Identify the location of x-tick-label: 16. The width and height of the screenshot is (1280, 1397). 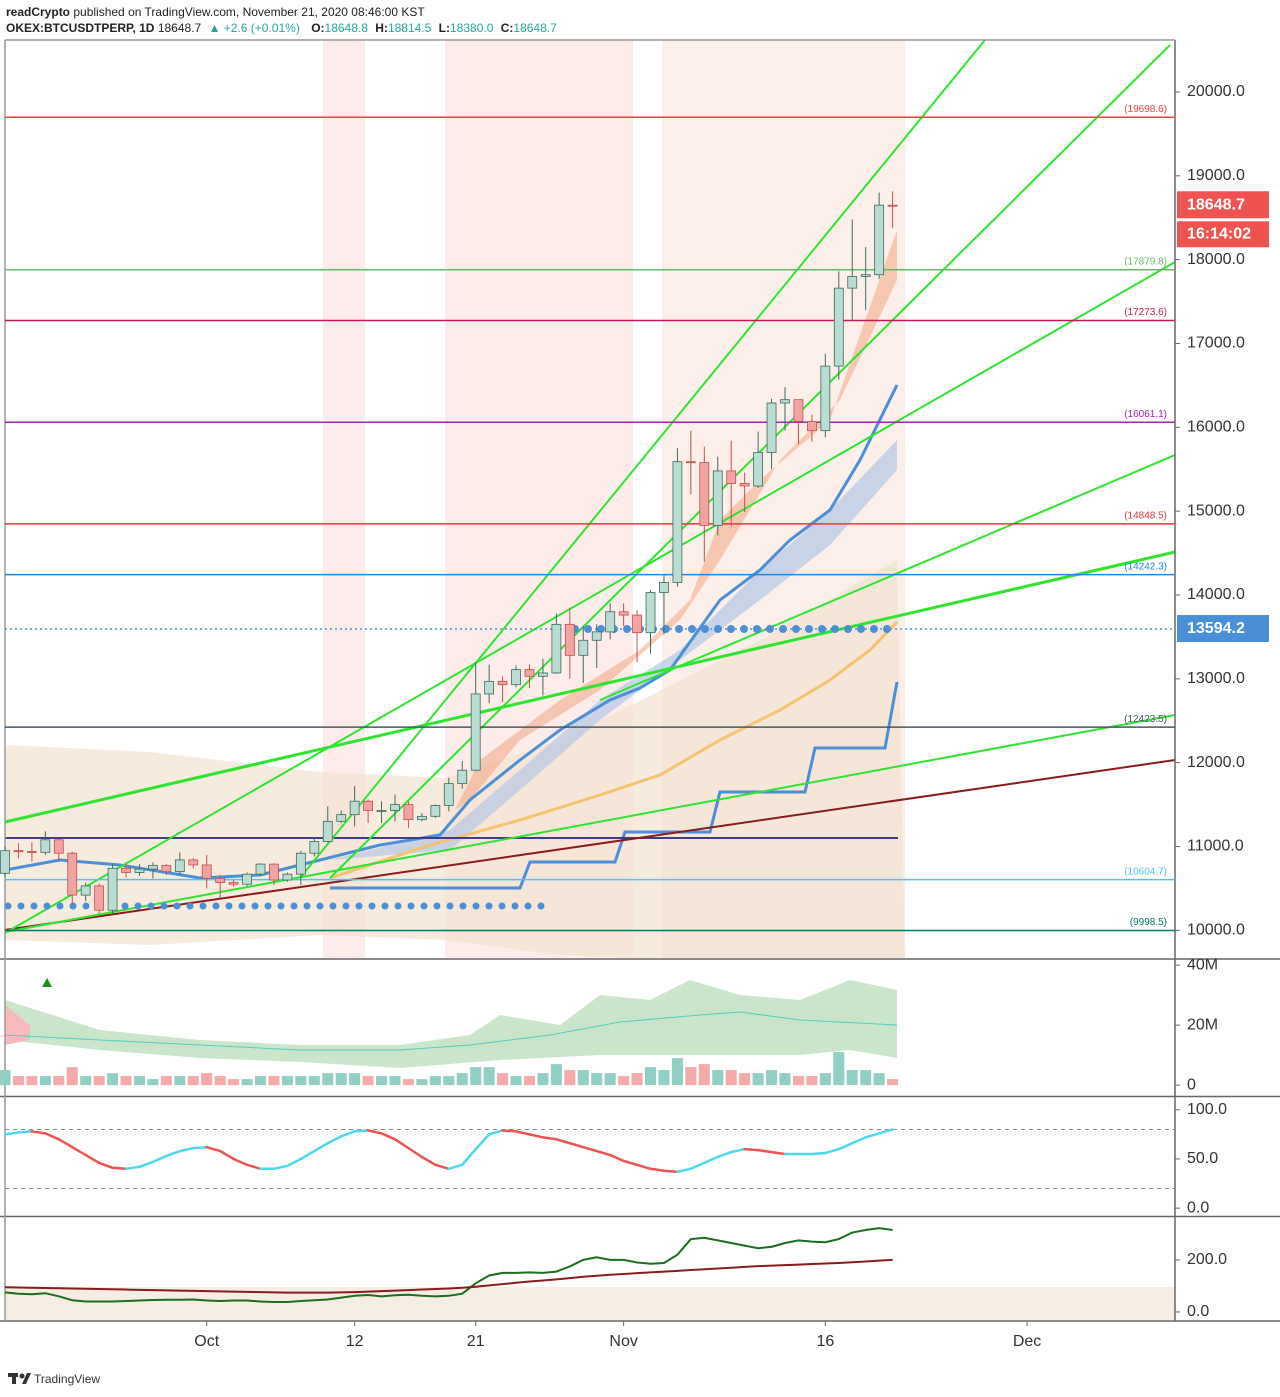
(825, 1341).